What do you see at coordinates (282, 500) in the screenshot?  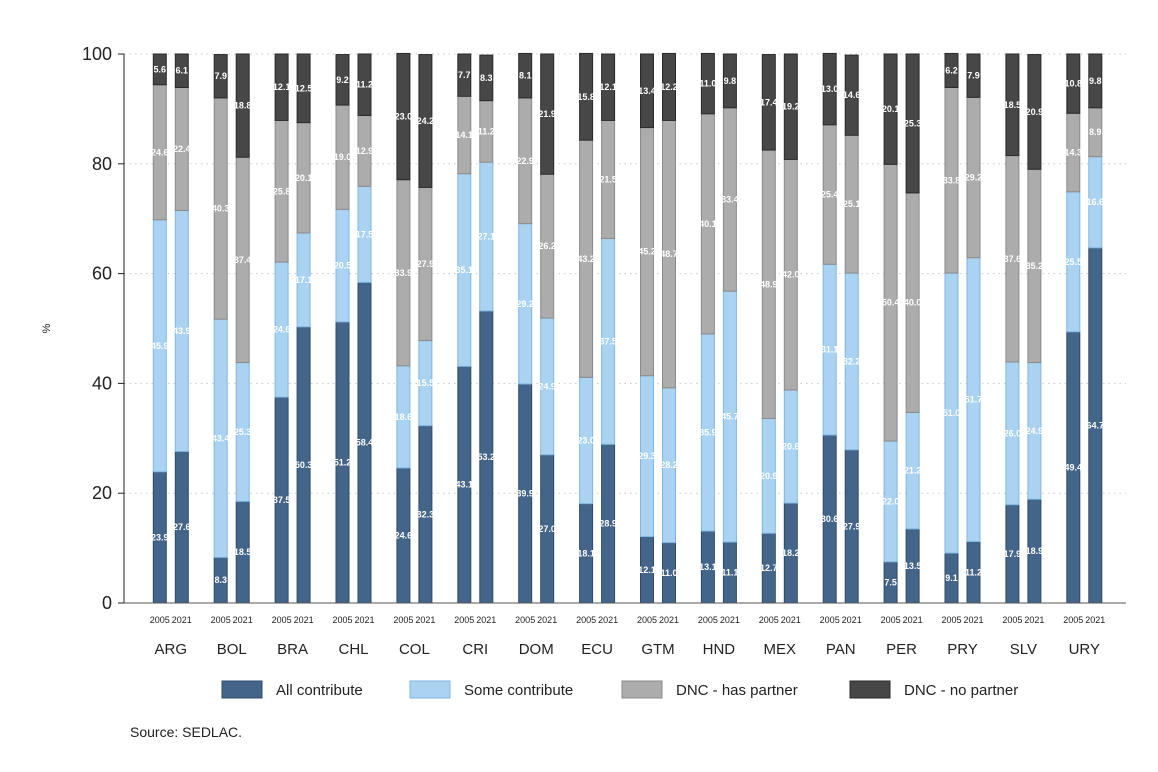 I see `data-label: 37.5` at bounding box center [282, 500].